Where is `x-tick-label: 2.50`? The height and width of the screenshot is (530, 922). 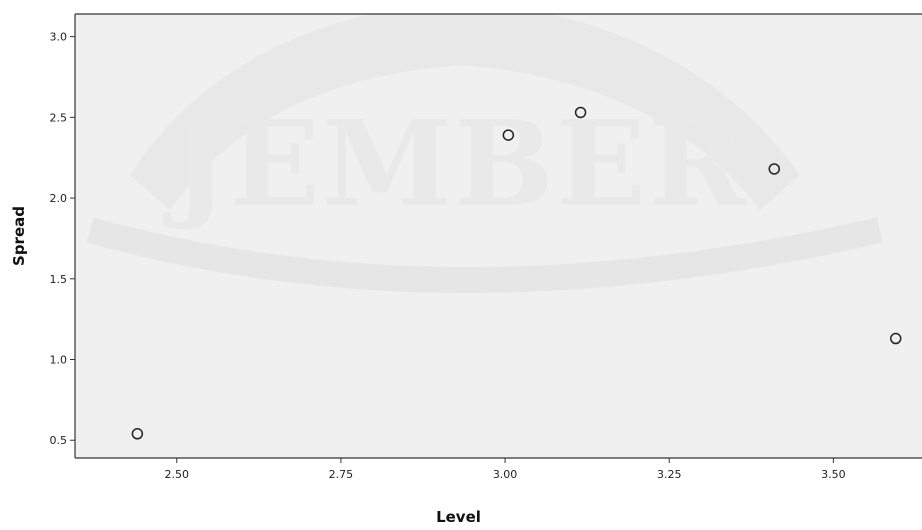 x-tick-label: 2.50 is located at coordinates (177, 474).